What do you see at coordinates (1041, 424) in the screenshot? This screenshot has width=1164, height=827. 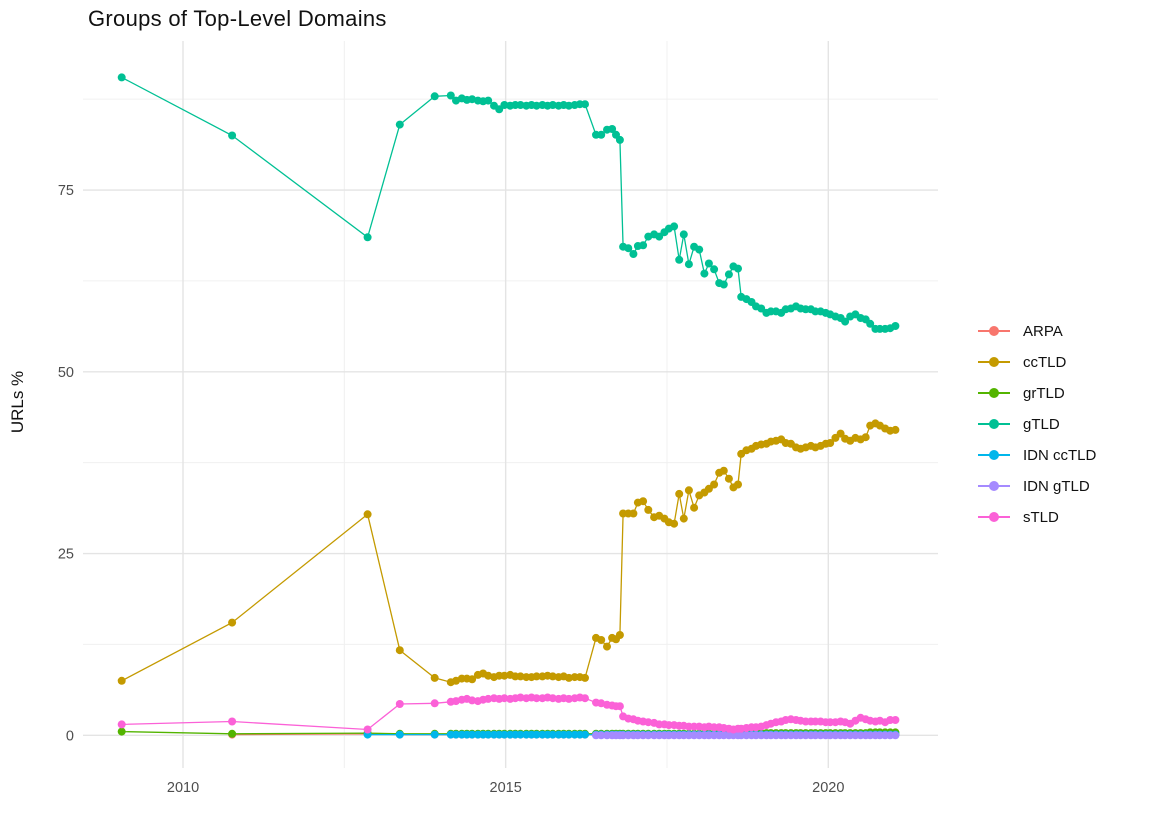 I see `legend-item-label: gTLD` at bounding box center [1041, 424].